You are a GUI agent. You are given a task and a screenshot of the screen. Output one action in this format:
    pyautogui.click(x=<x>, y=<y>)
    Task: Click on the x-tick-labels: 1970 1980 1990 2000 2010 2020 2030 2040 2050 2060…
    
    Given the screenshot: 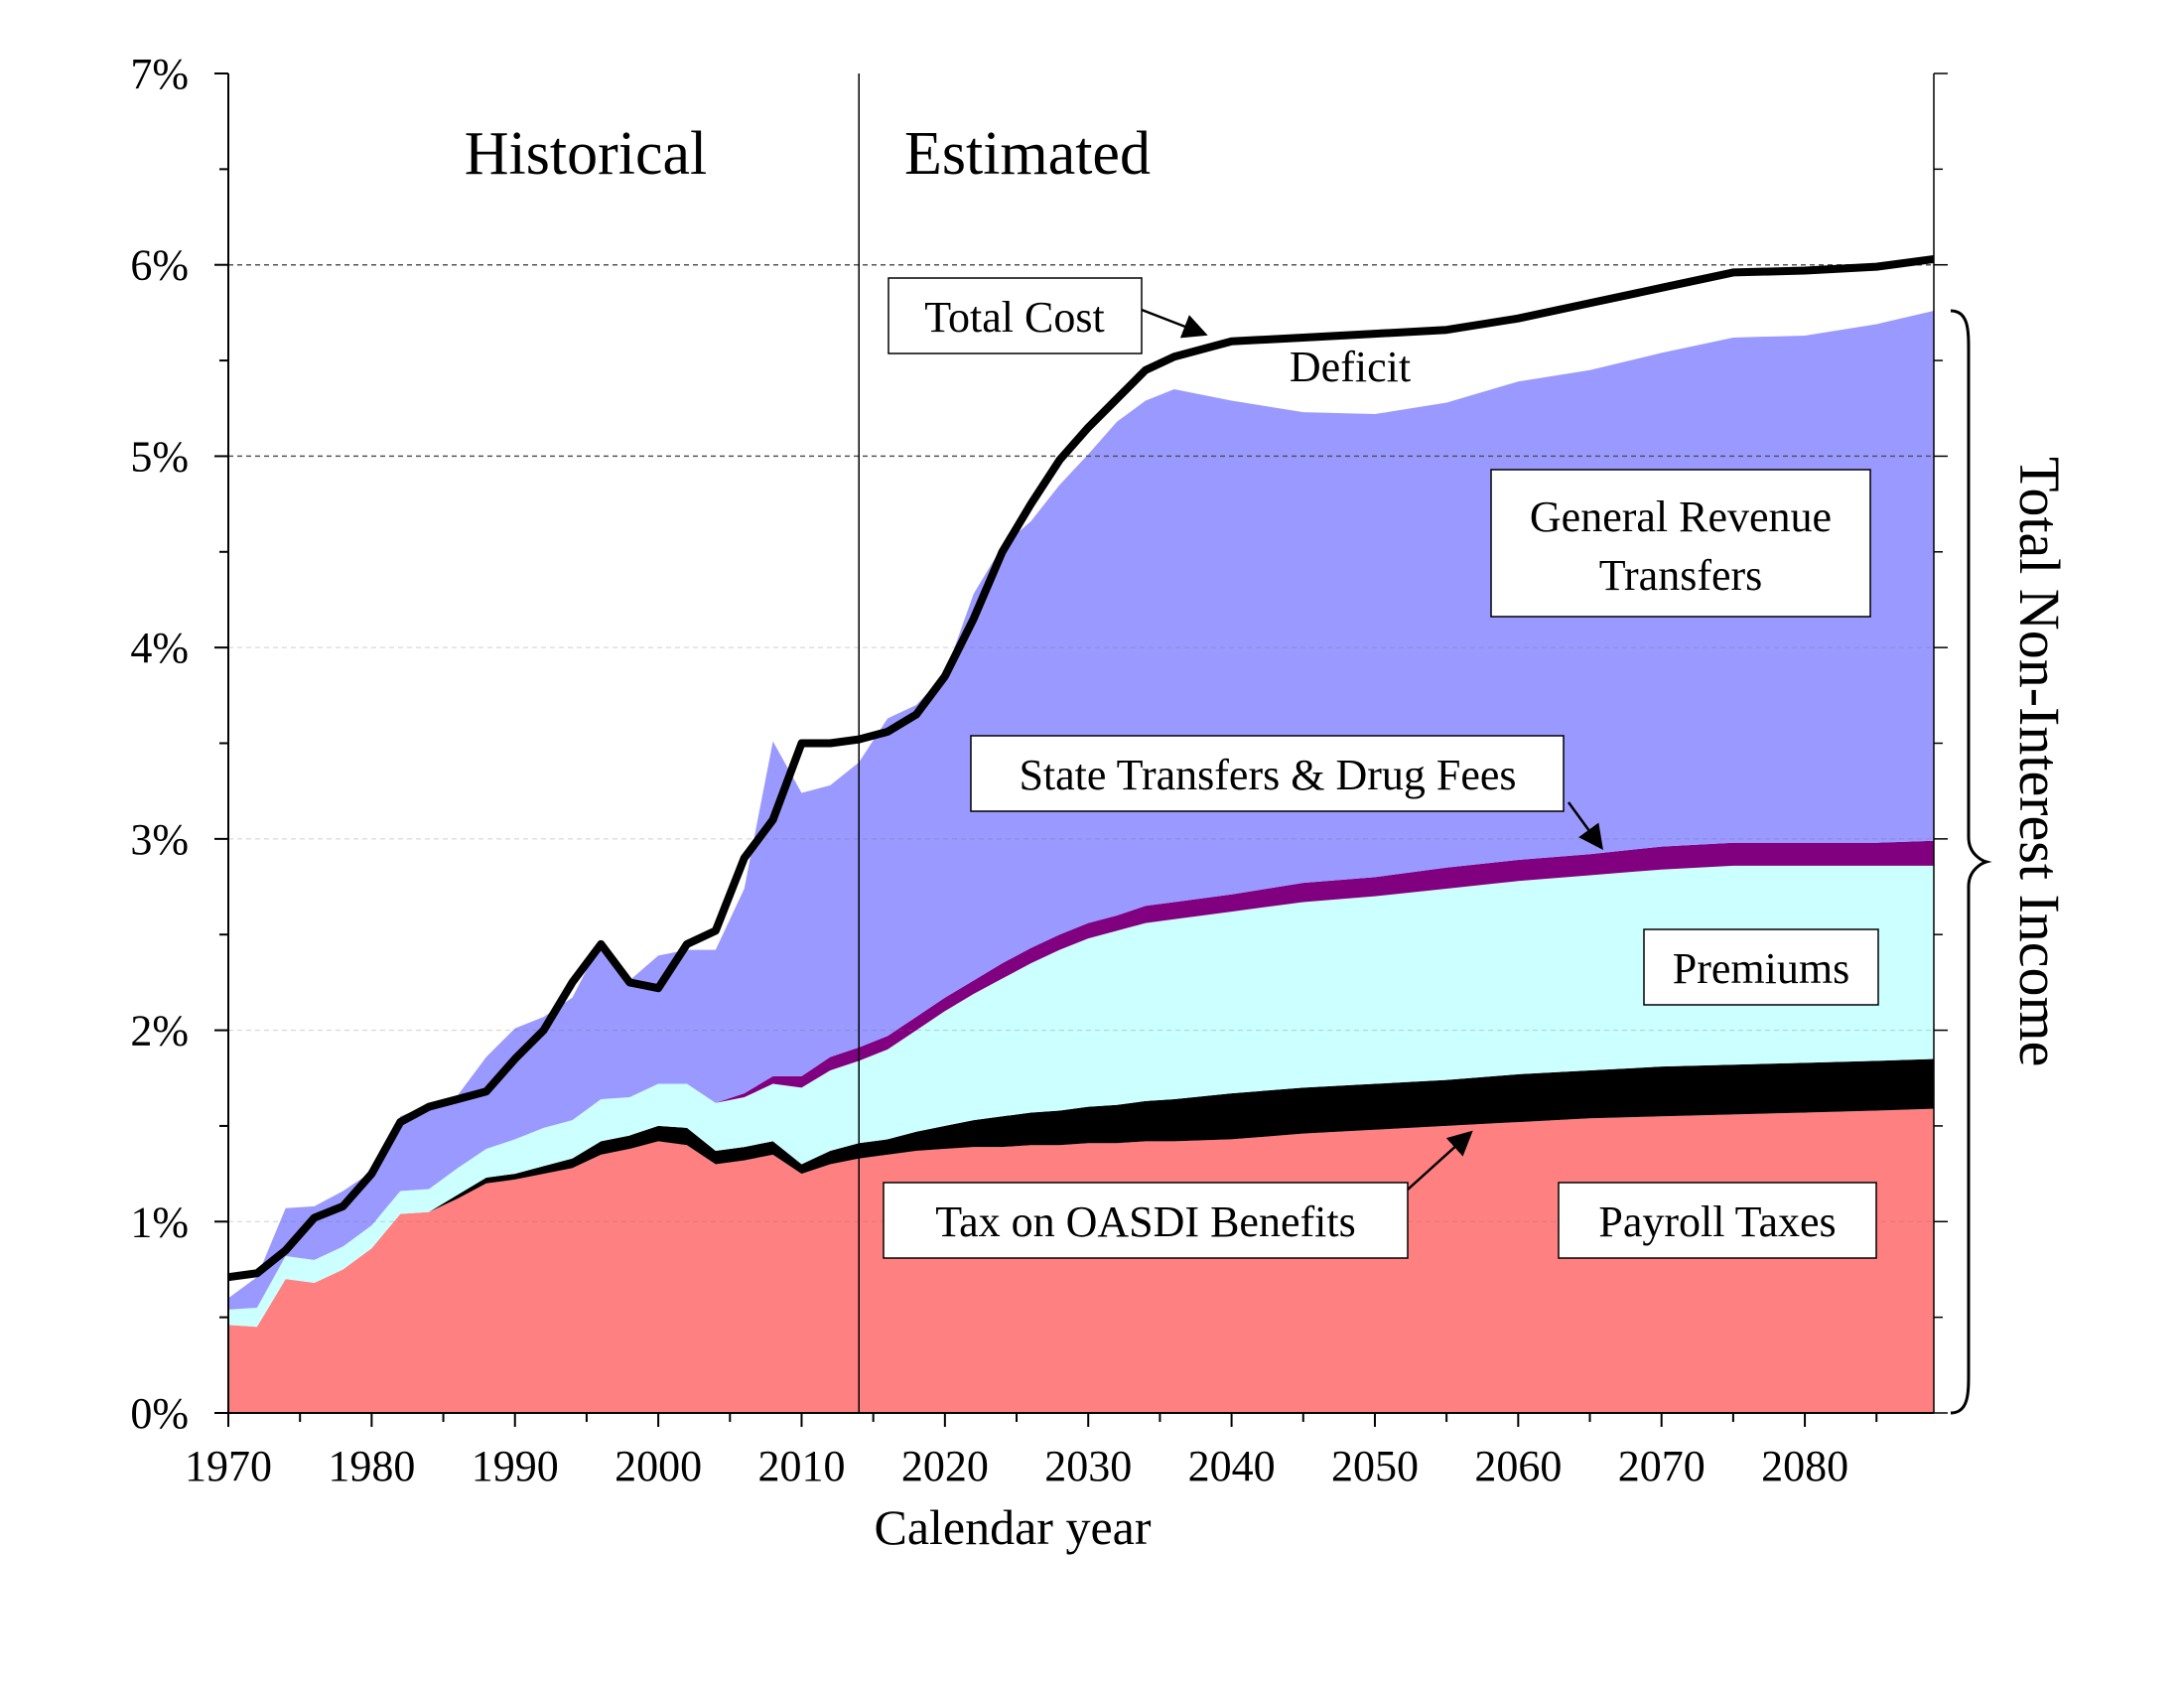 What is the action you would take?
    pyautogui.click(x=1016, y=1466)
    